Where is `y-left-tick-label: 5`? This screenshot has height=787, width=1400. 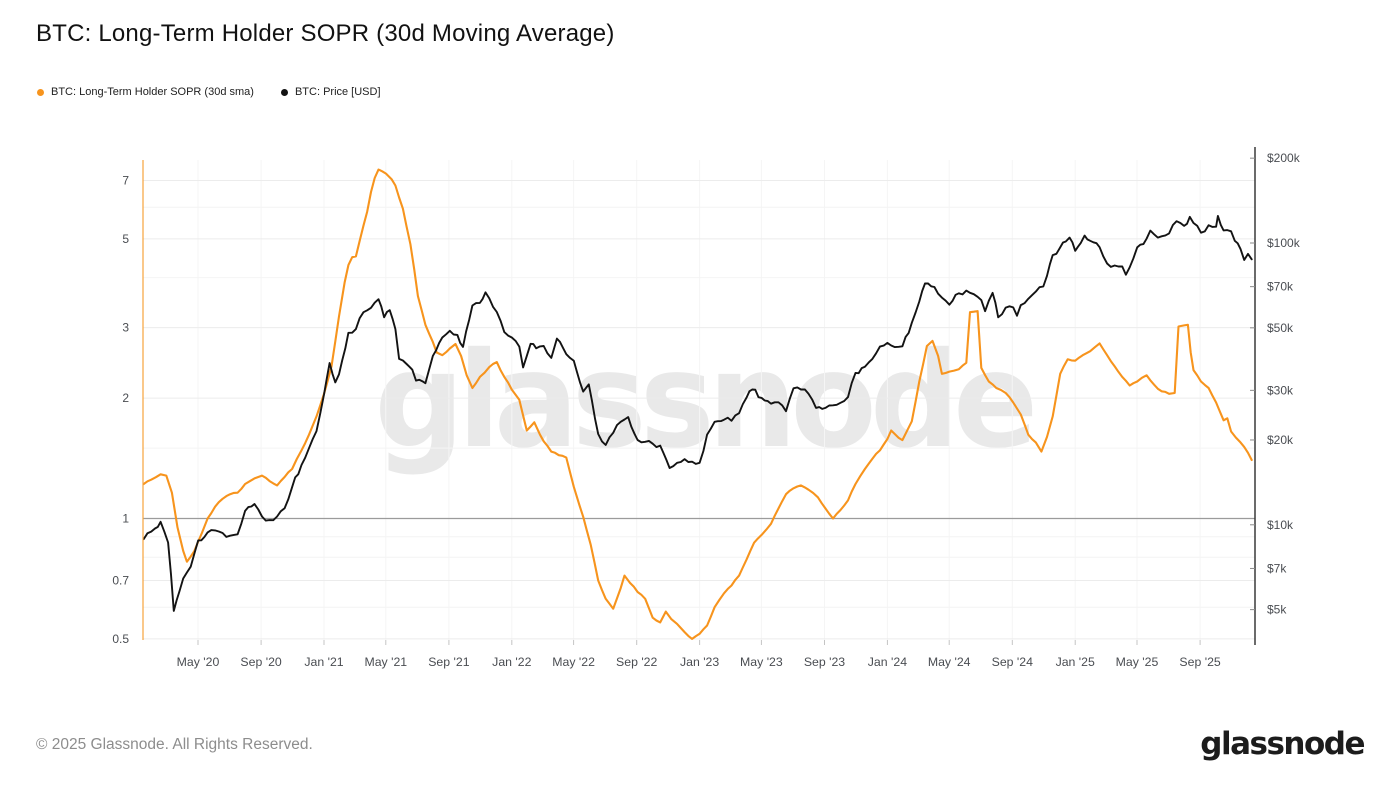
y-left-tick-label: 5 is located at coordinates (125, 239).